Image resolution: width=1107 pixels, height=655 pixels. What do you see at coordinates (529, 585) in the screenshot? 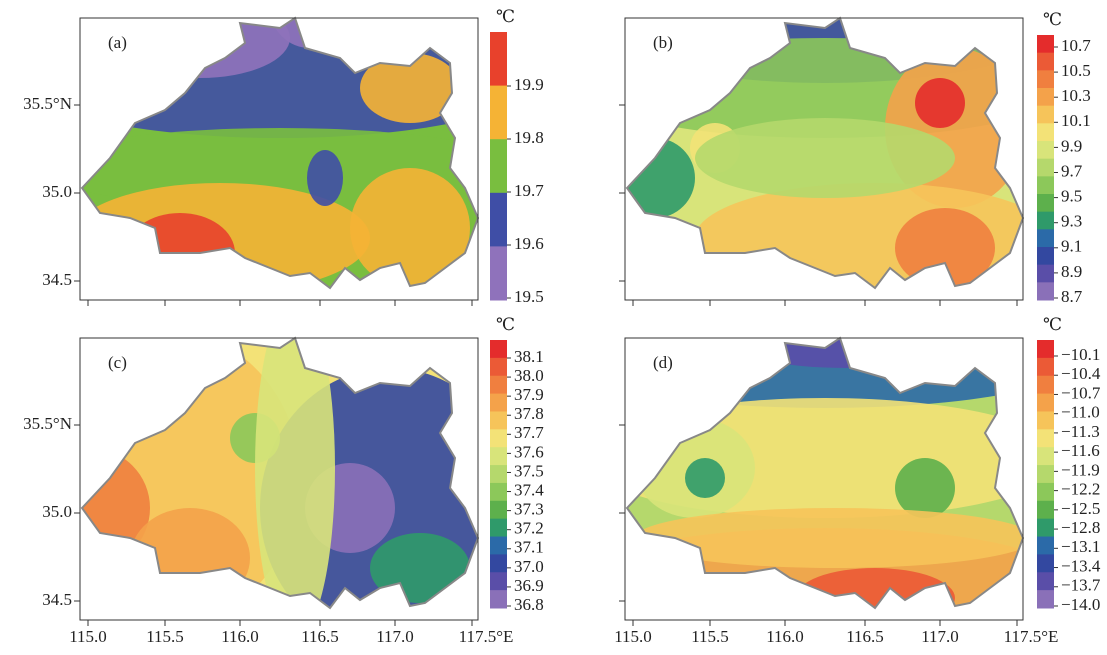
I see `colorbar-label: 36.9` at bounding box center [529, 585].